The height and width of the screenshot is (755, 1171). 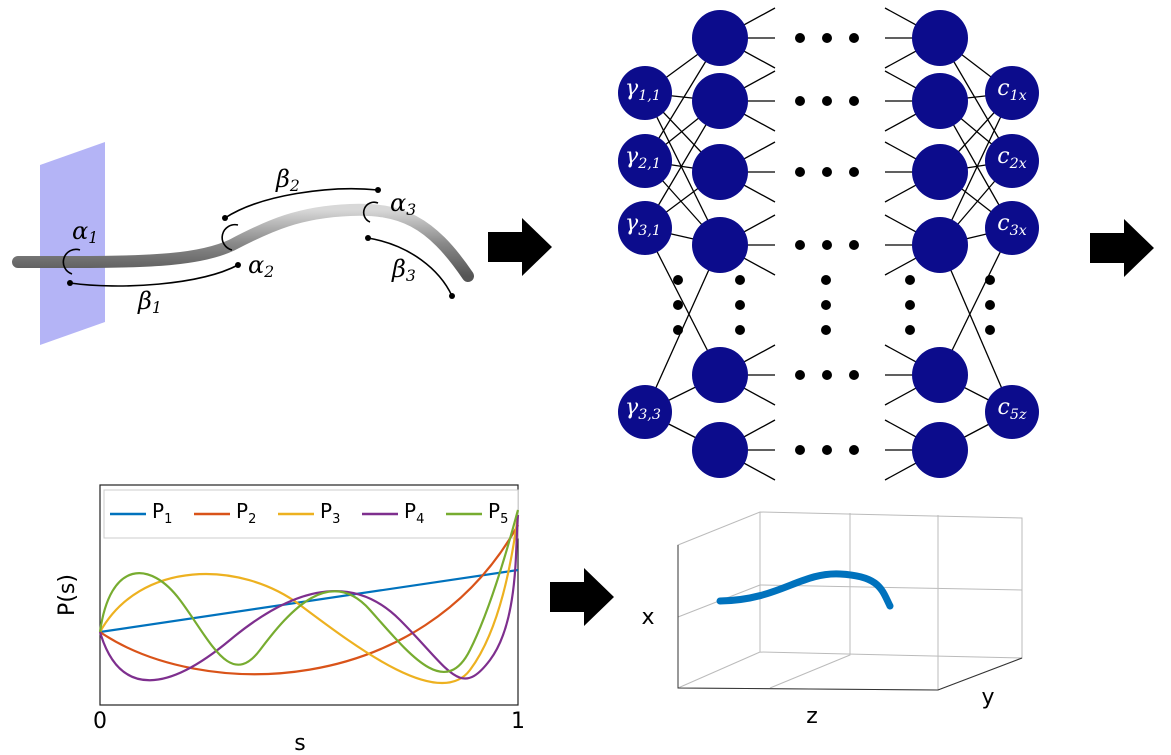 I want to click on legend-label: P3, so click(x=330, y=513).